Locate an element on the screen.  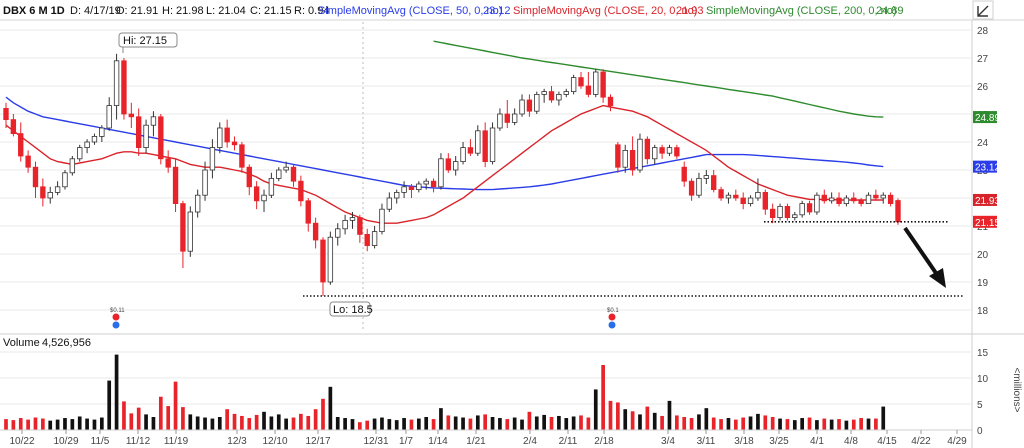
dividend-icon is located at coordinates (116, 325).